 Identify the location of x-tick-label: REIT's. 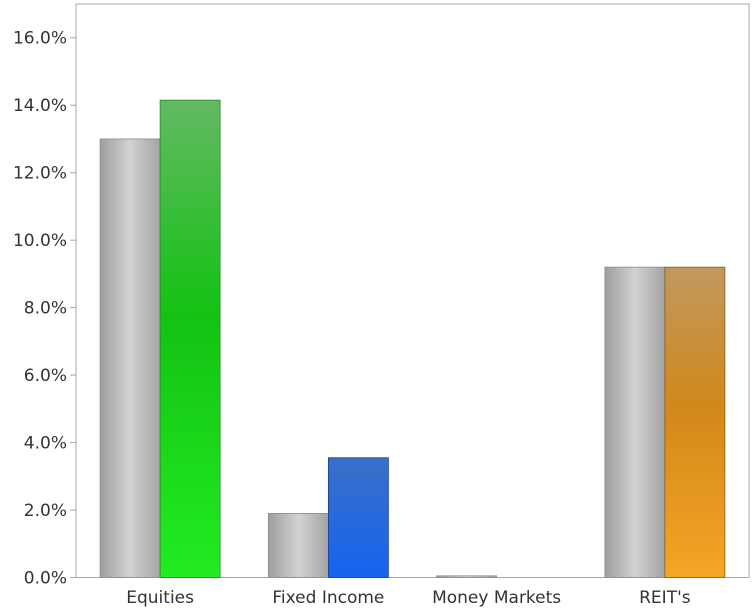
(665, 597).